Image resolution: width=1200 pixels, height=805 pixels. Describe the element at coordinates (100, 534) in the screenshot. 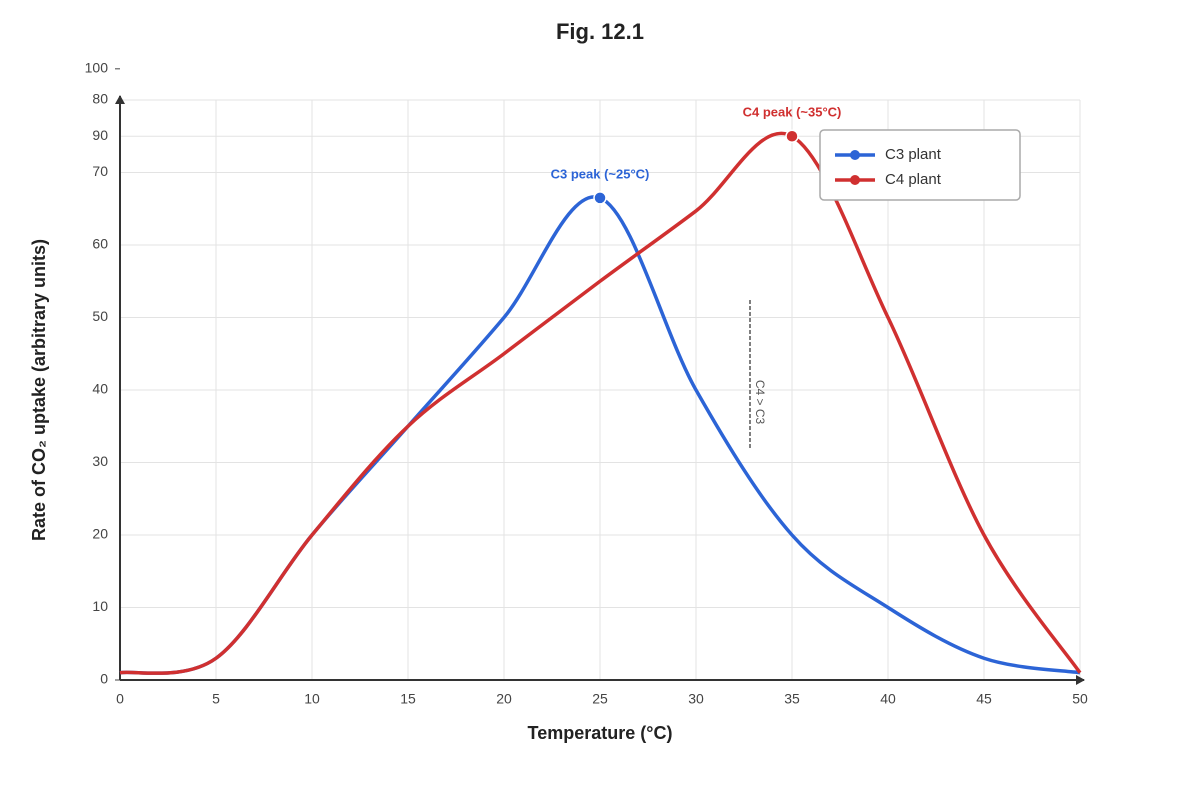

I see `y-tick-label: 20` at that location.